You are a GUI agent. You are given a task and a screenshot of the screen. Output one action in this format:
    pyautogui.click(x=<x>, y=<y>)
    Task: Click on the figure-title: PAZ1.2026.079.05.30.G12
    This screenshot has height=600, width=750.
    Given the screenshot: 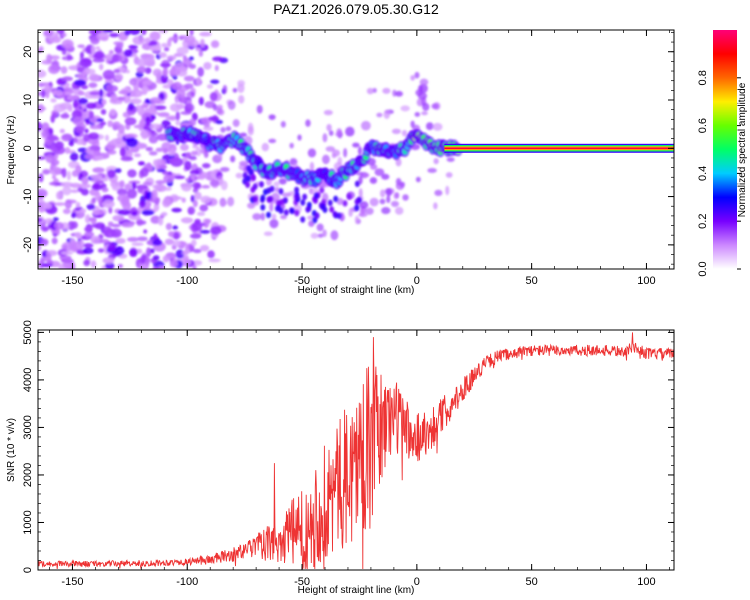 What is the action you would take?
    pyautogui.click(x=356, y=9)
    